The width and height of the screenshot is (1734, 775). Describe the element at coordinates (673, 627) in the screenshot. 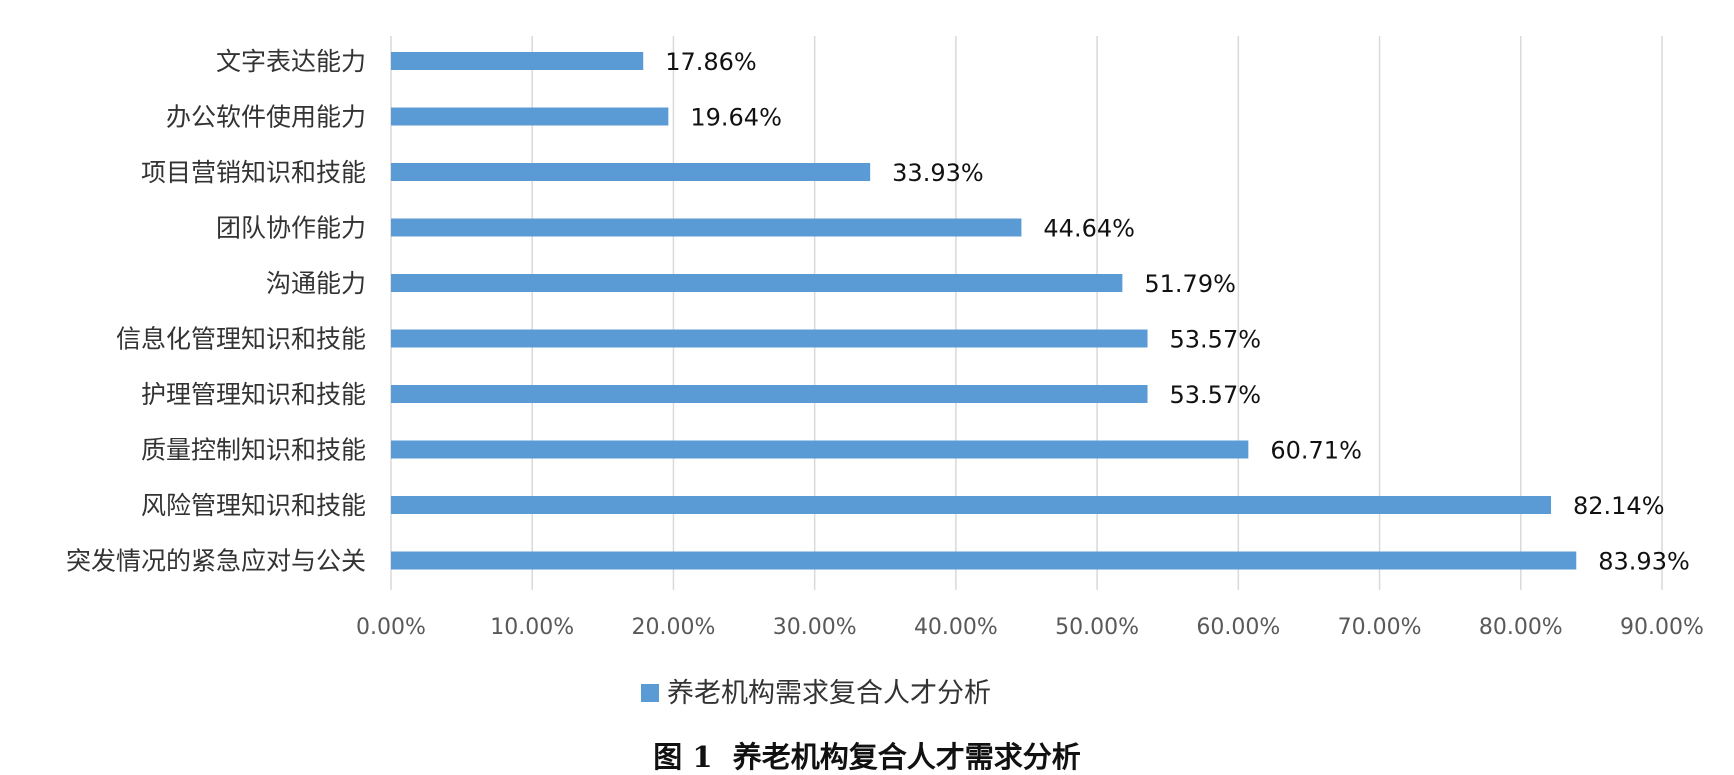

I see `x-tick-label: 20.00%` at that location.